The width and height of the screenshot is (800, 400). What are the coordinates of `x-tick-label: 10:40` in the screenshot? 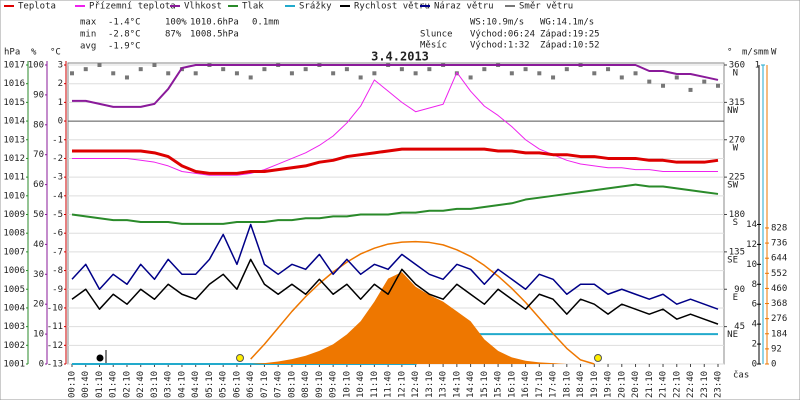 It's located at (361, 384).